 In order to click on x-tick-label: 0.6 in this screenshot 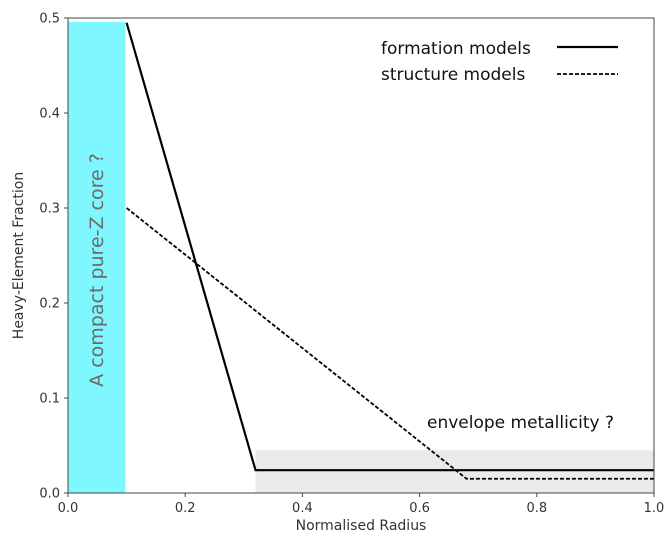, I will do `click(419, 508)`.